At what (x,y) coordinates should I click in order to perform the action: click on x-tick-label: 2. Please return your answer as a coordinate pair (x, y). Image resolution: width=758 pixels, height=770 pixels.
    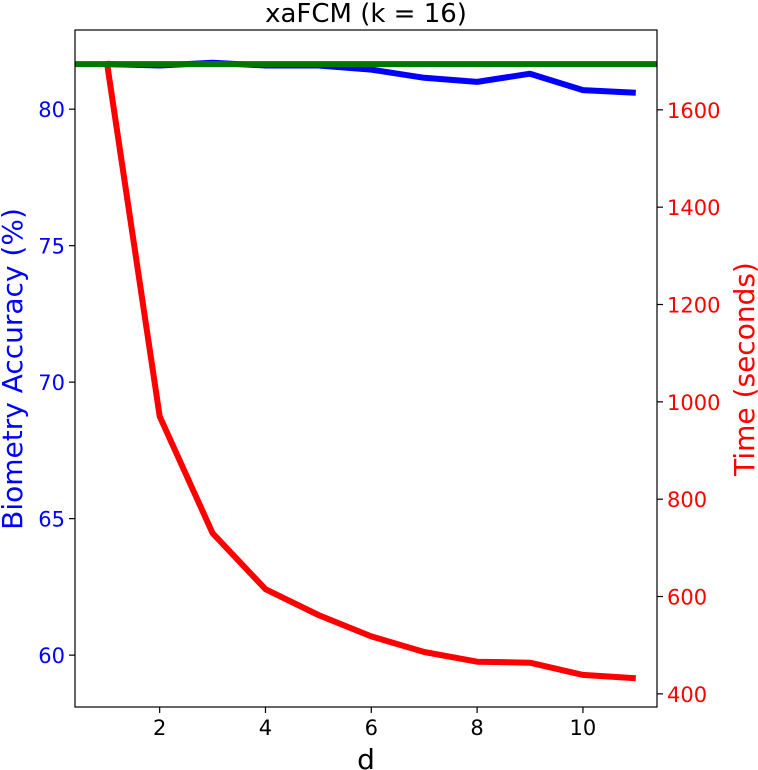
    Looking at the image, I should click on (159, 728).